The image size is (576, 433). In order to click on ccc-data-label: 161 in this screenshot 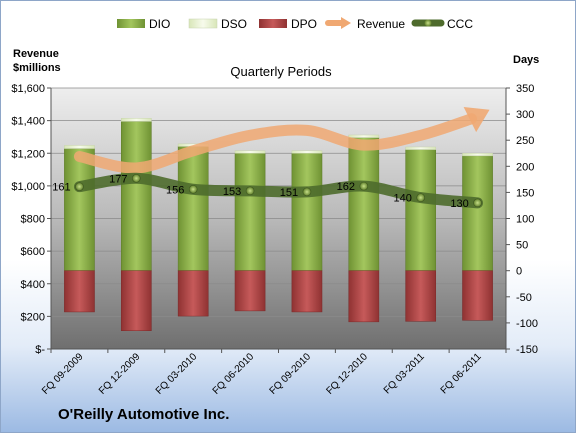, I will do `click(61, 188)`.